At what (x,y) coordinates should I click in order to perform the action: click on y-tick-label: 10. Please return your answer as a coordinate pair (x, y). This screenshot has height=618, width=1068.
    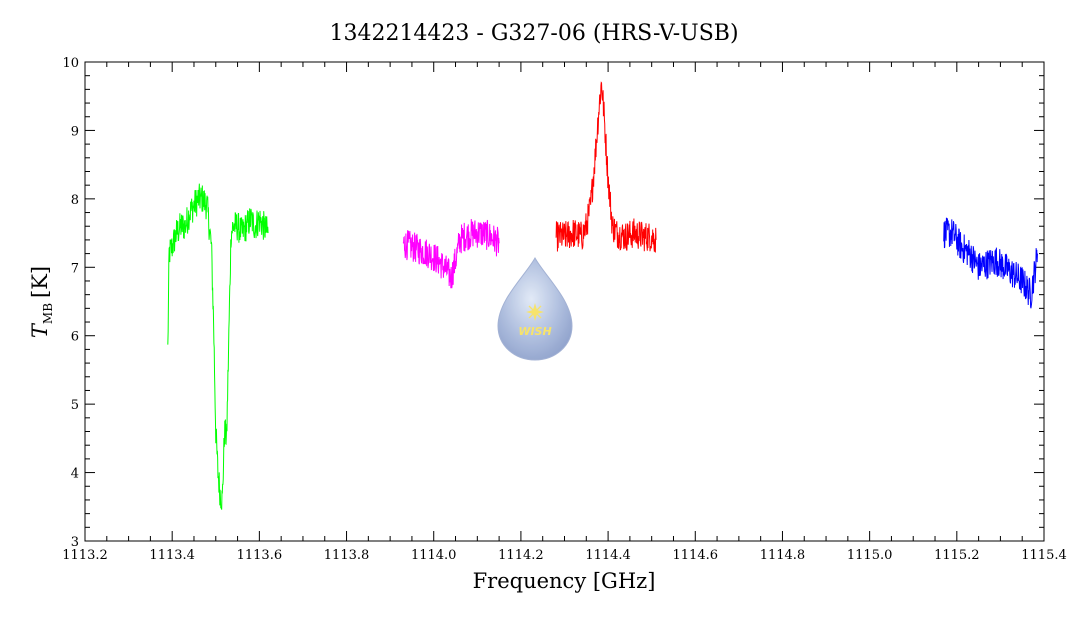
    Looking at the image, I should click on (70, 63).